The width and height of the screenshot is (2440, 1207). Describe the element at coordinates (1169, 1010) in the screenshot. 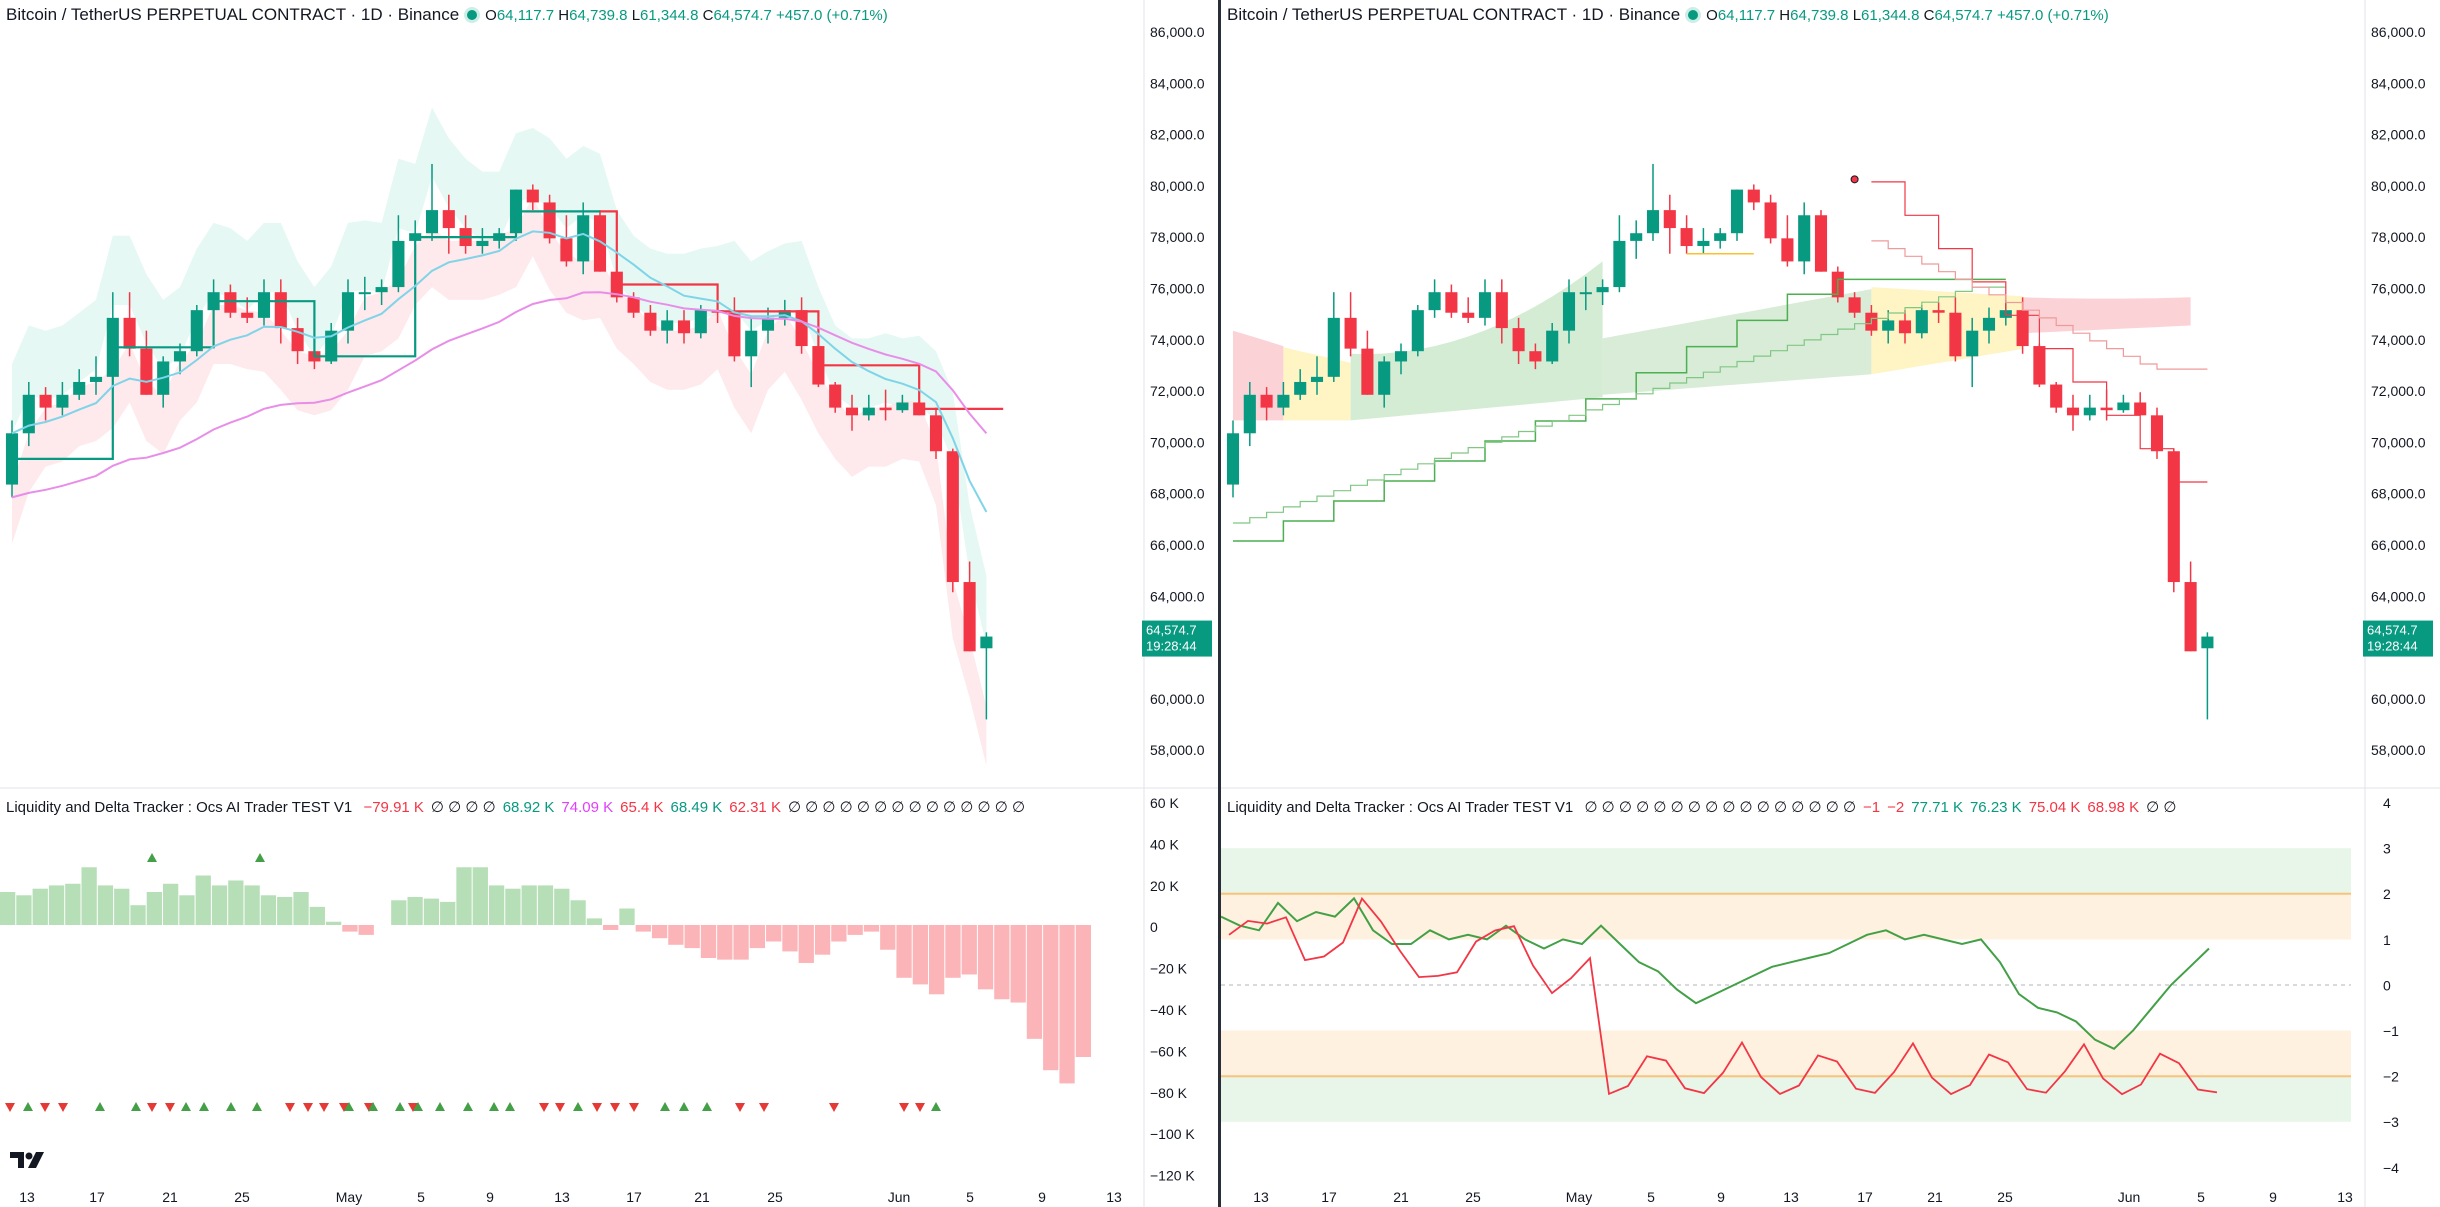

I see `indicator-tick-label: −40 K` at that location.